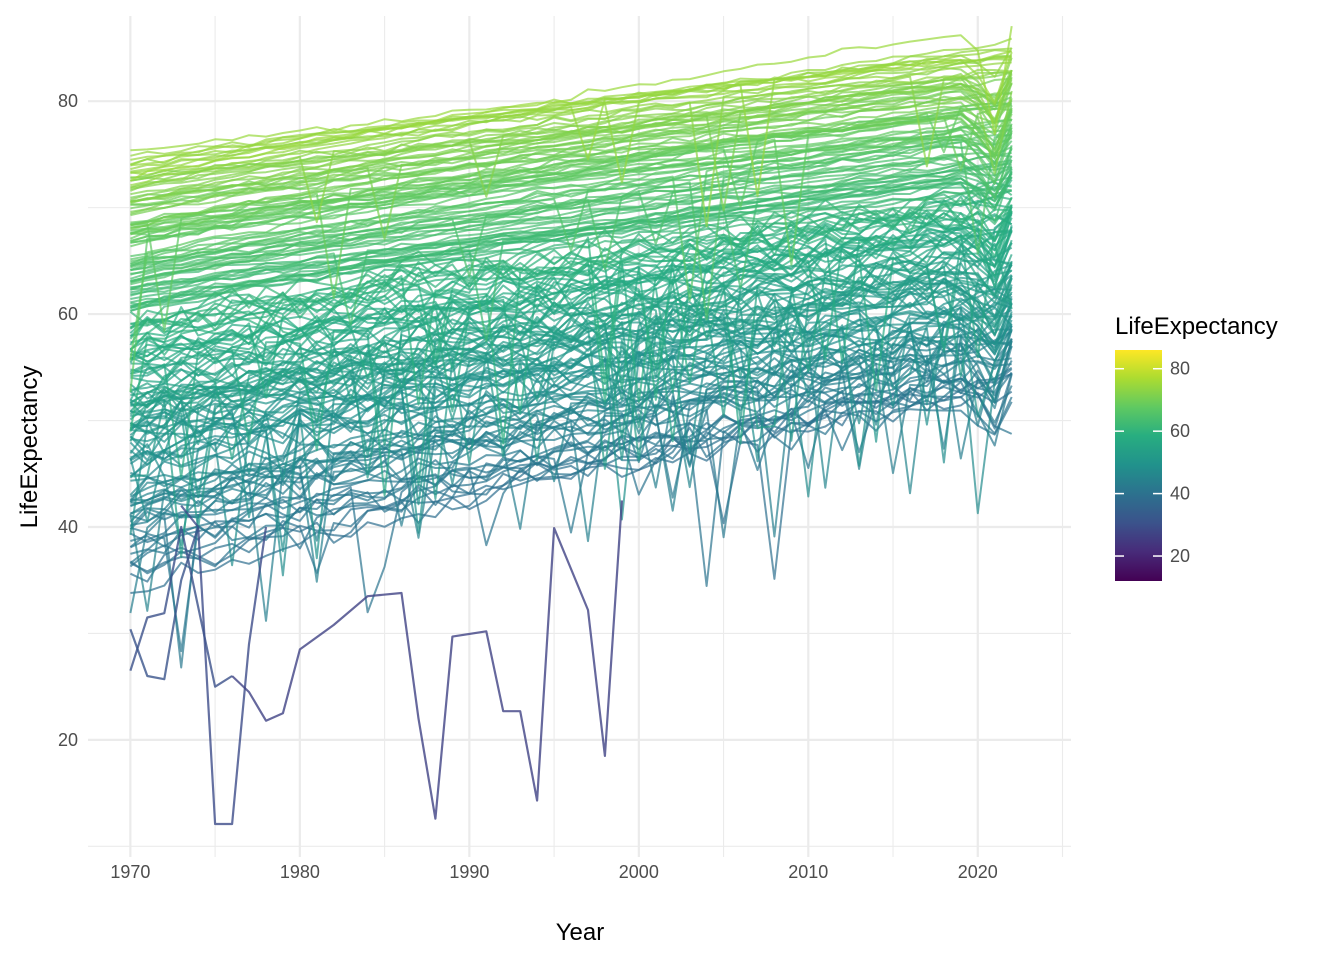  I want to click on legend-title: LifeExpectancy, so click(1196, 326).